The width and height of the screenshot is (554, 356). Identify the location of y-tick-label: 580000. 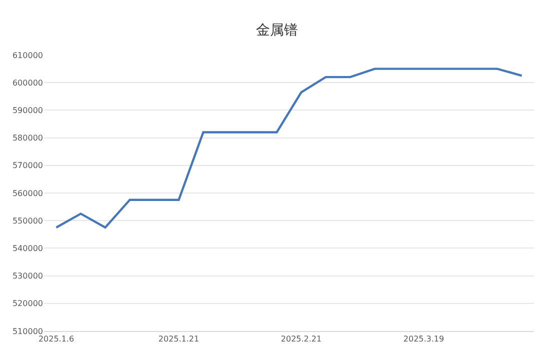
(27, 138).